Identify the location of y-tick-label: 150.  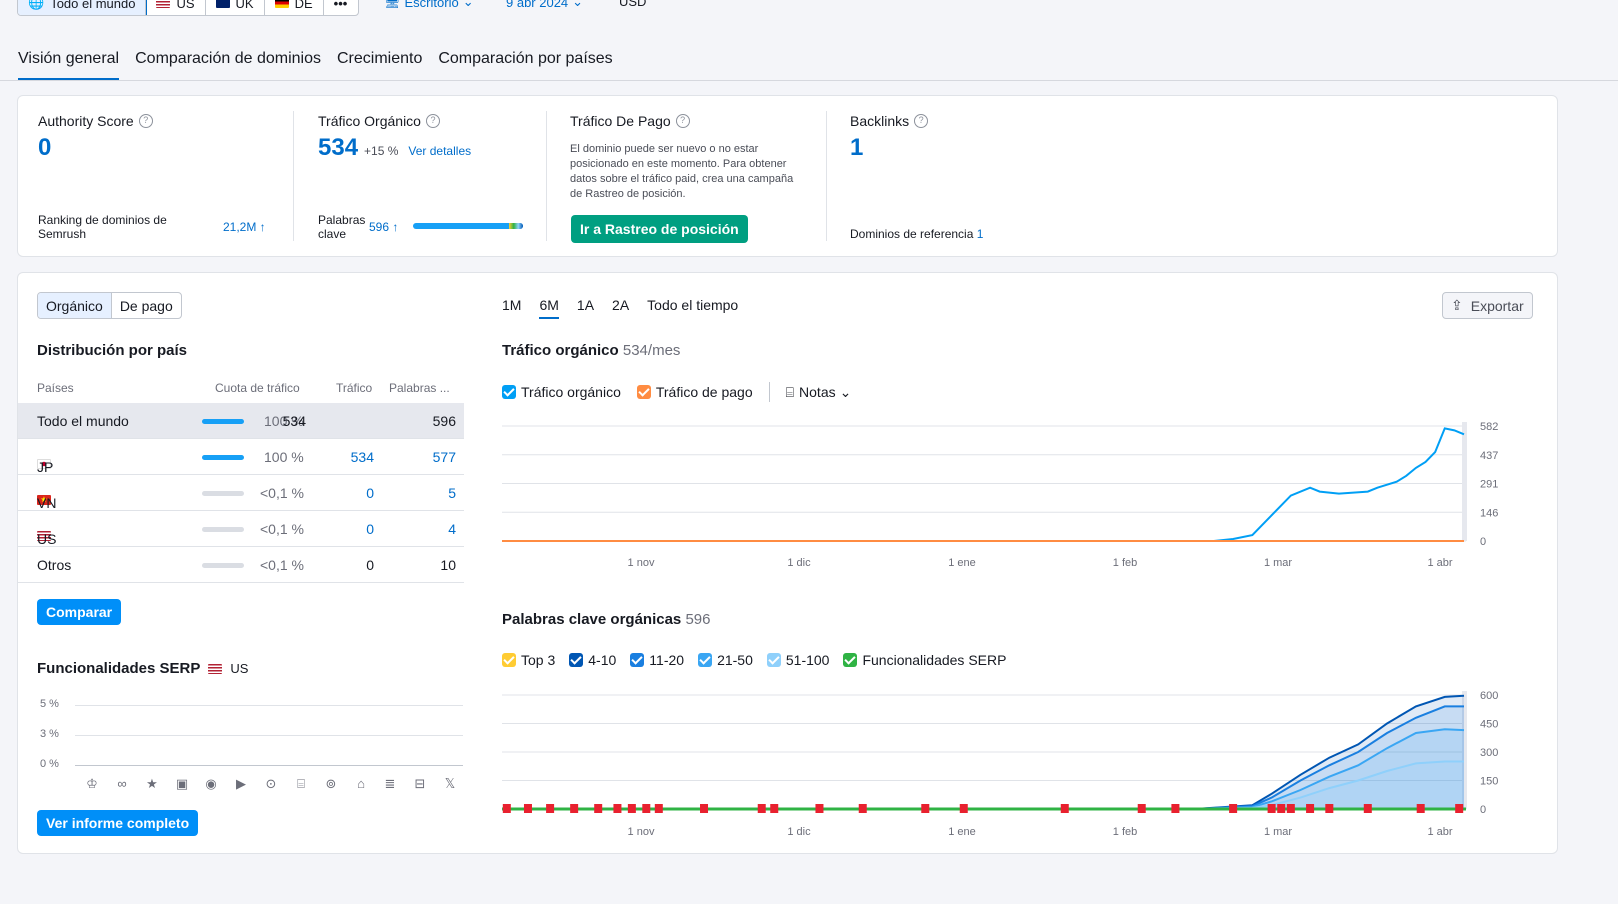
(1489, 782).